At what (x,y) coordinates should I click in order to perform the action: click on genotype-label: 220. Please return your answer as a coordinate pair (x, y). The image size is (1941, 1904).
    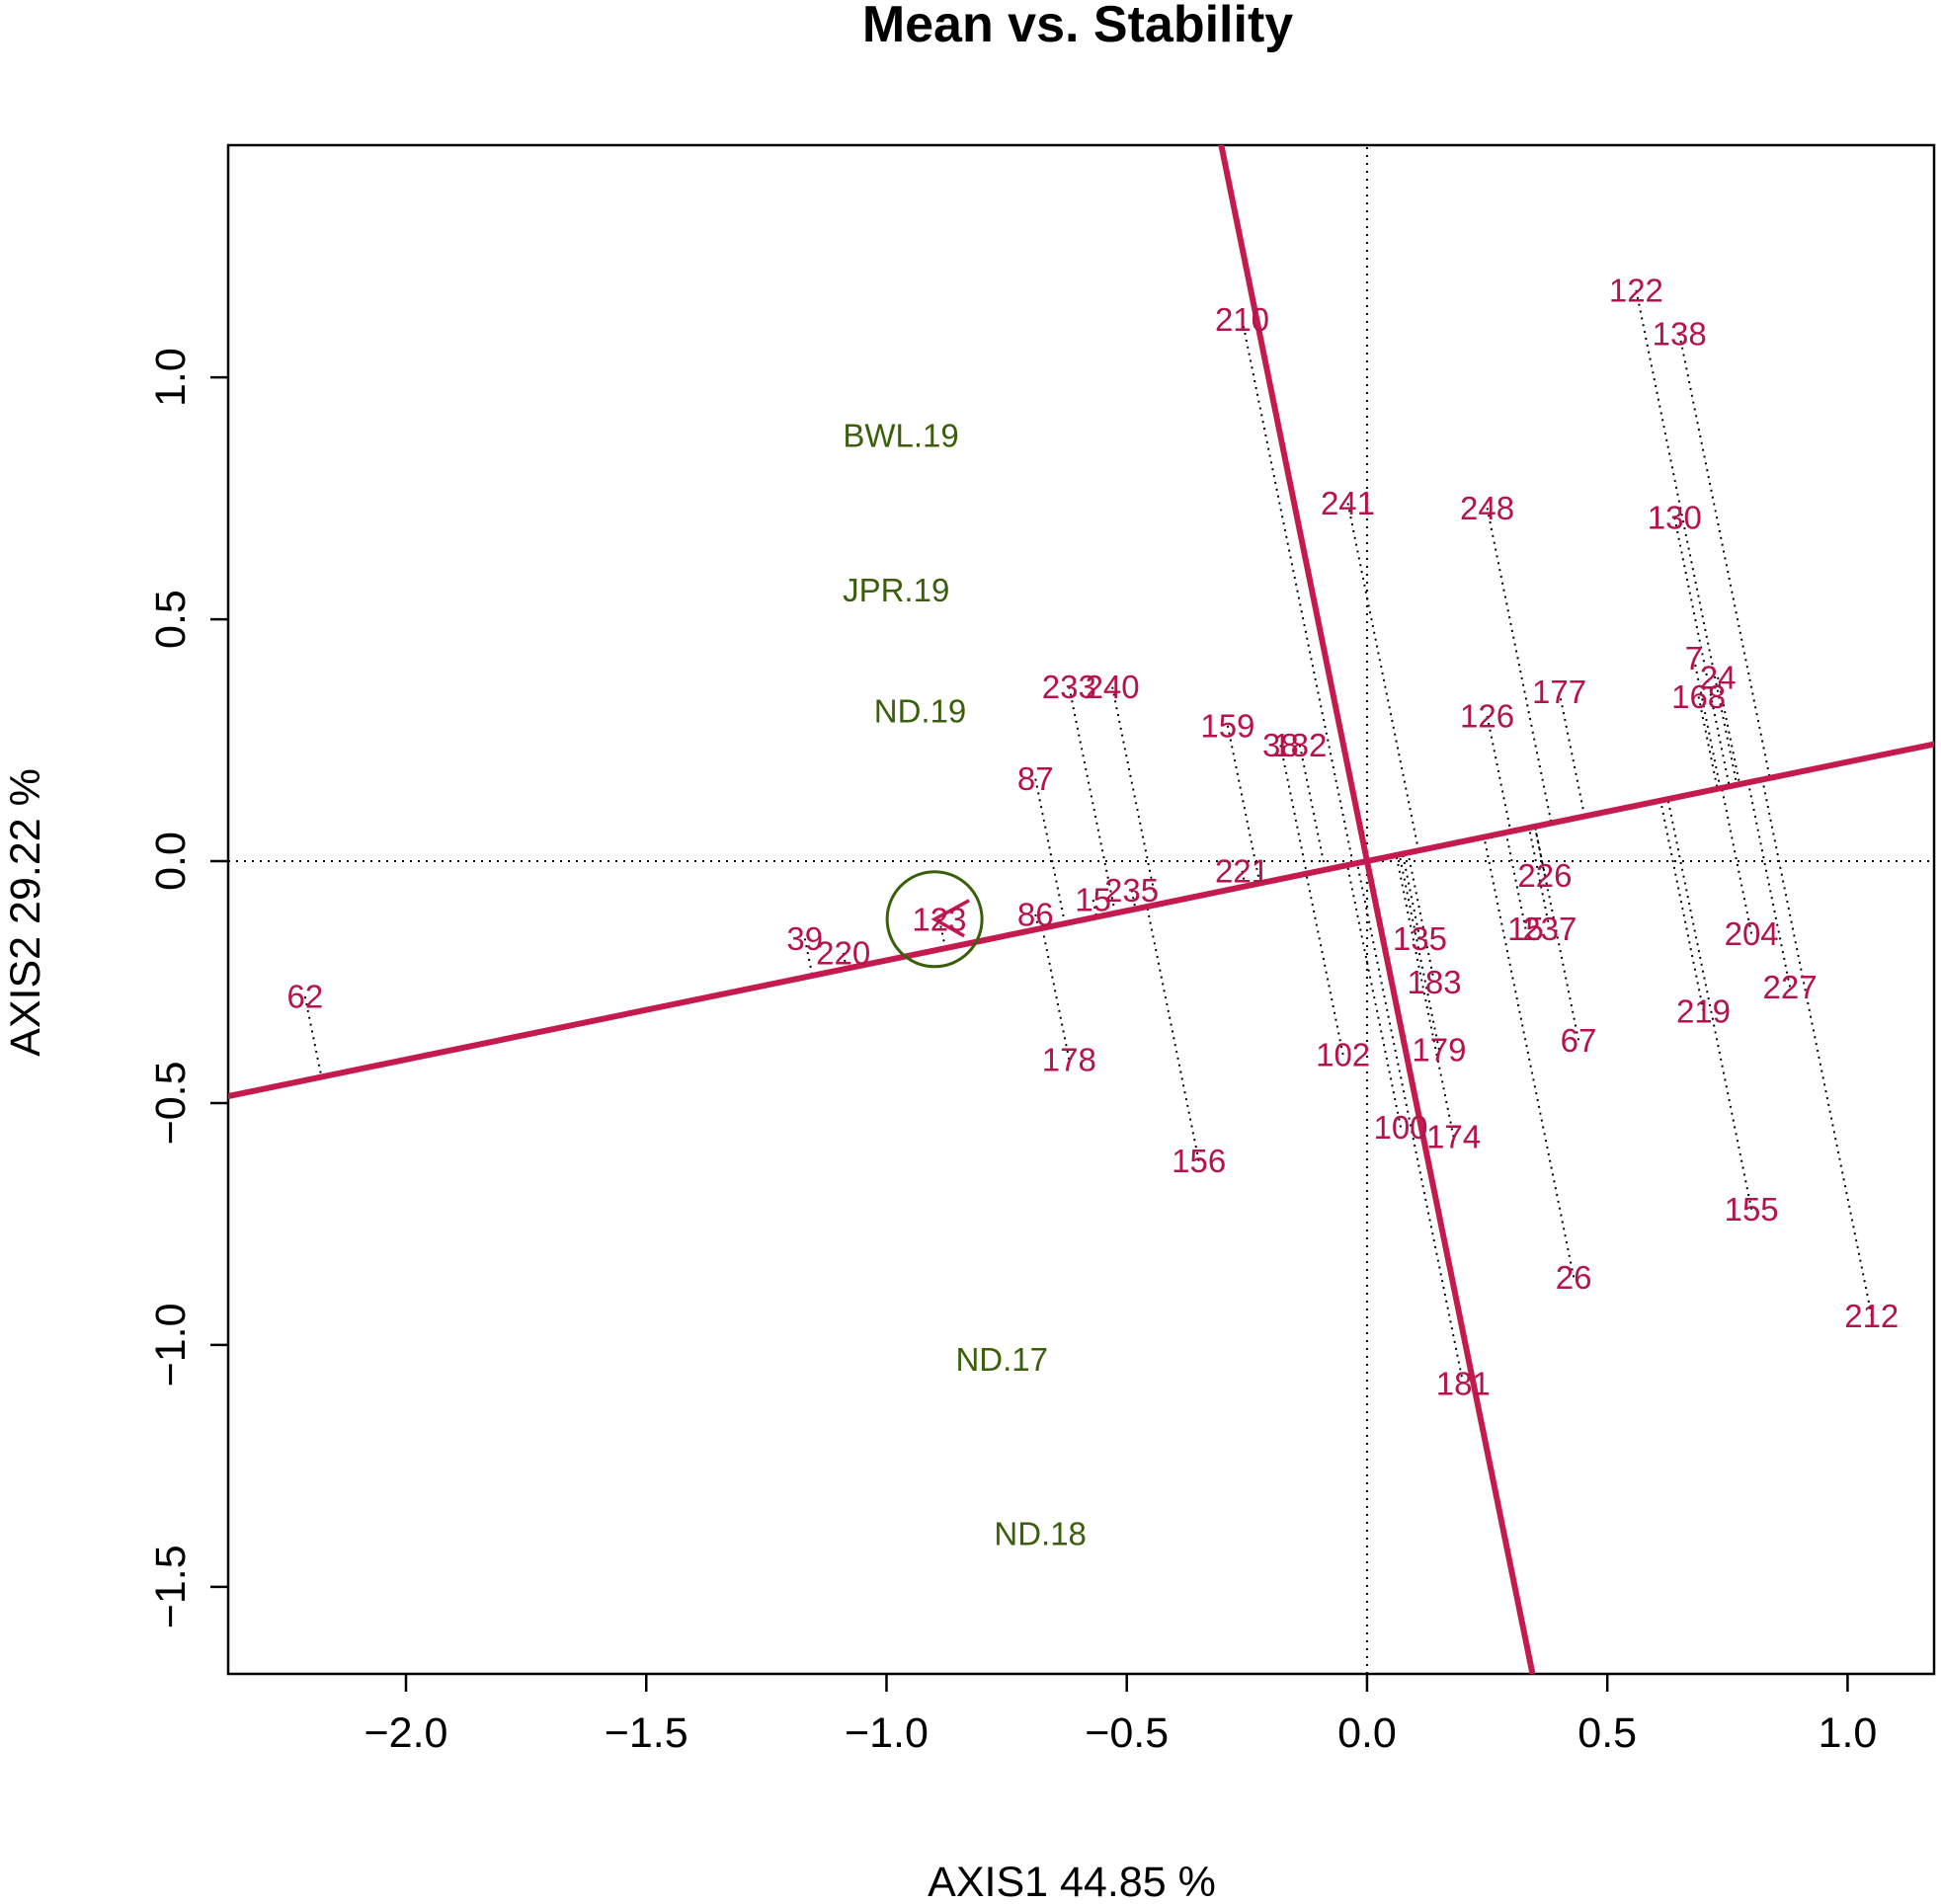
    Looking at the image, I should click on (843, 953).